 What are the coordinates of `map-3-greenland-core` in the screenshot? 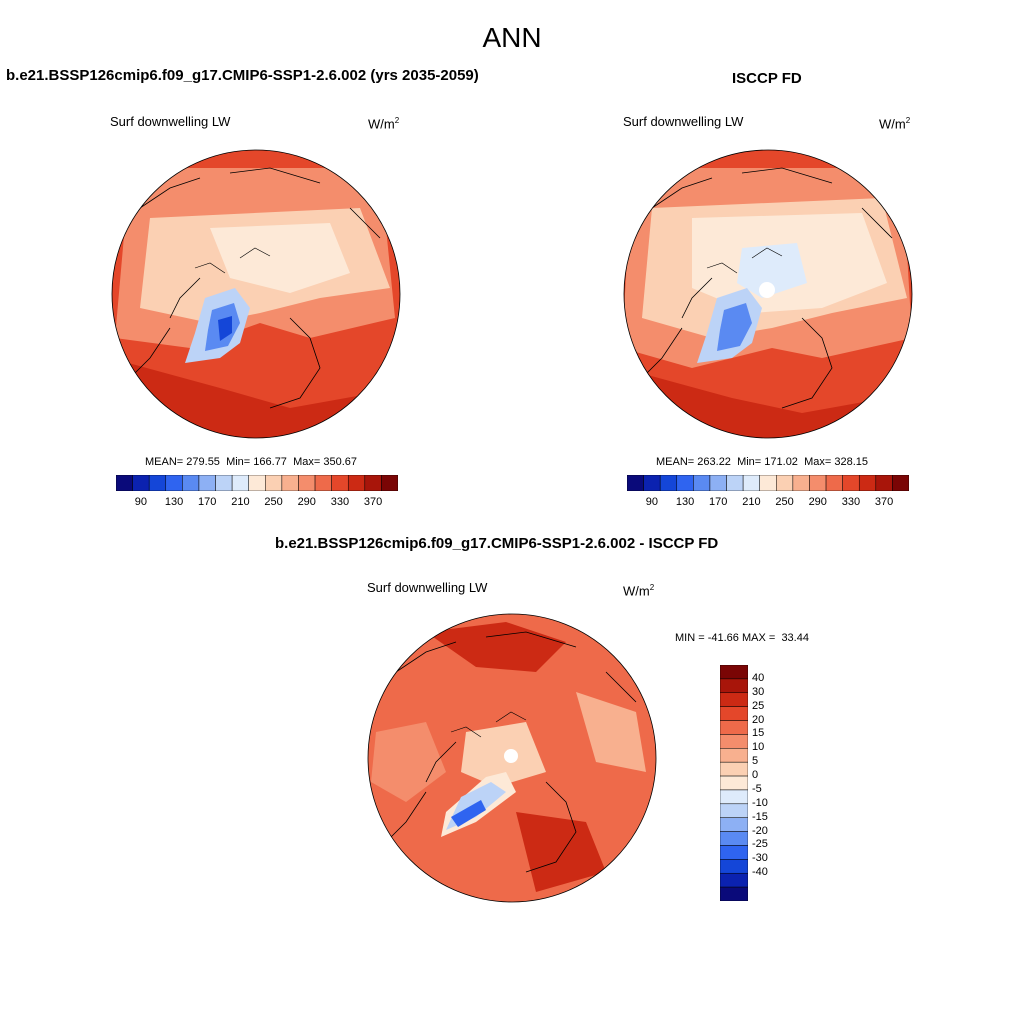 It's located at (468, 813).